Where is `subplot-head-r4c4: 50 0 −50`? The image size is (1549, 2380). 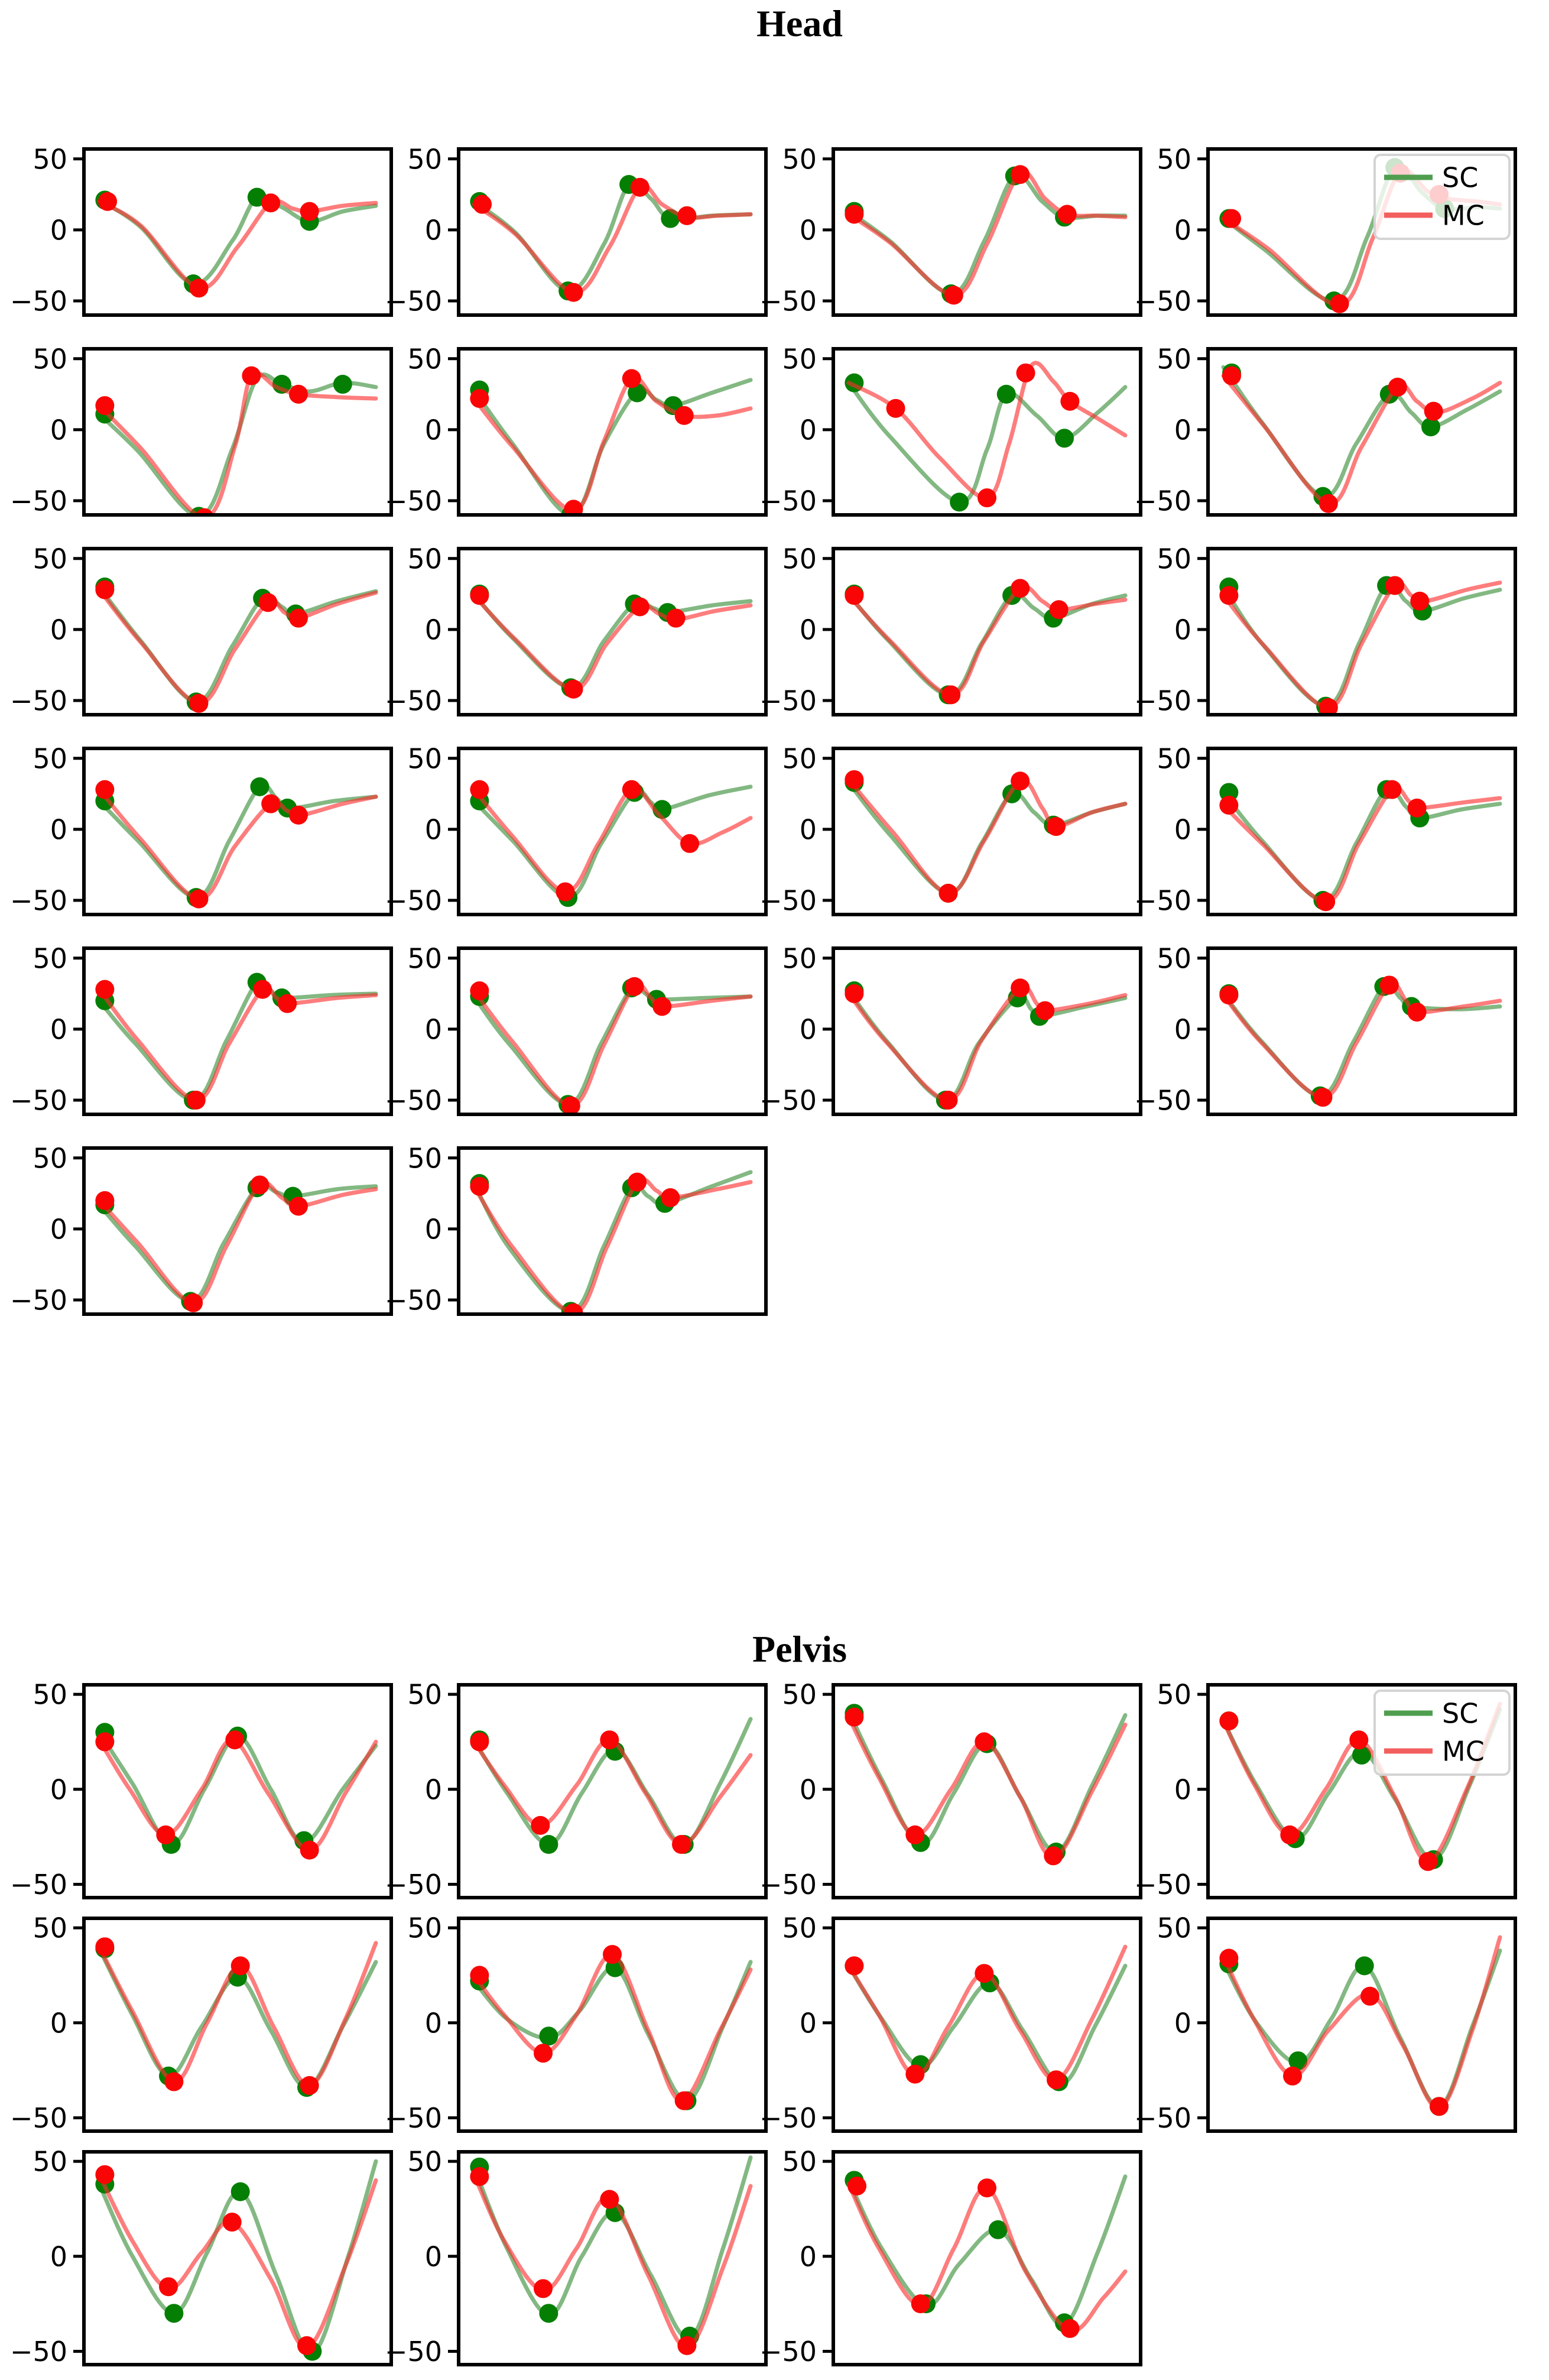
subplot-head-r4c4: 50 0 −50 is located at coordinates (1326, 829).